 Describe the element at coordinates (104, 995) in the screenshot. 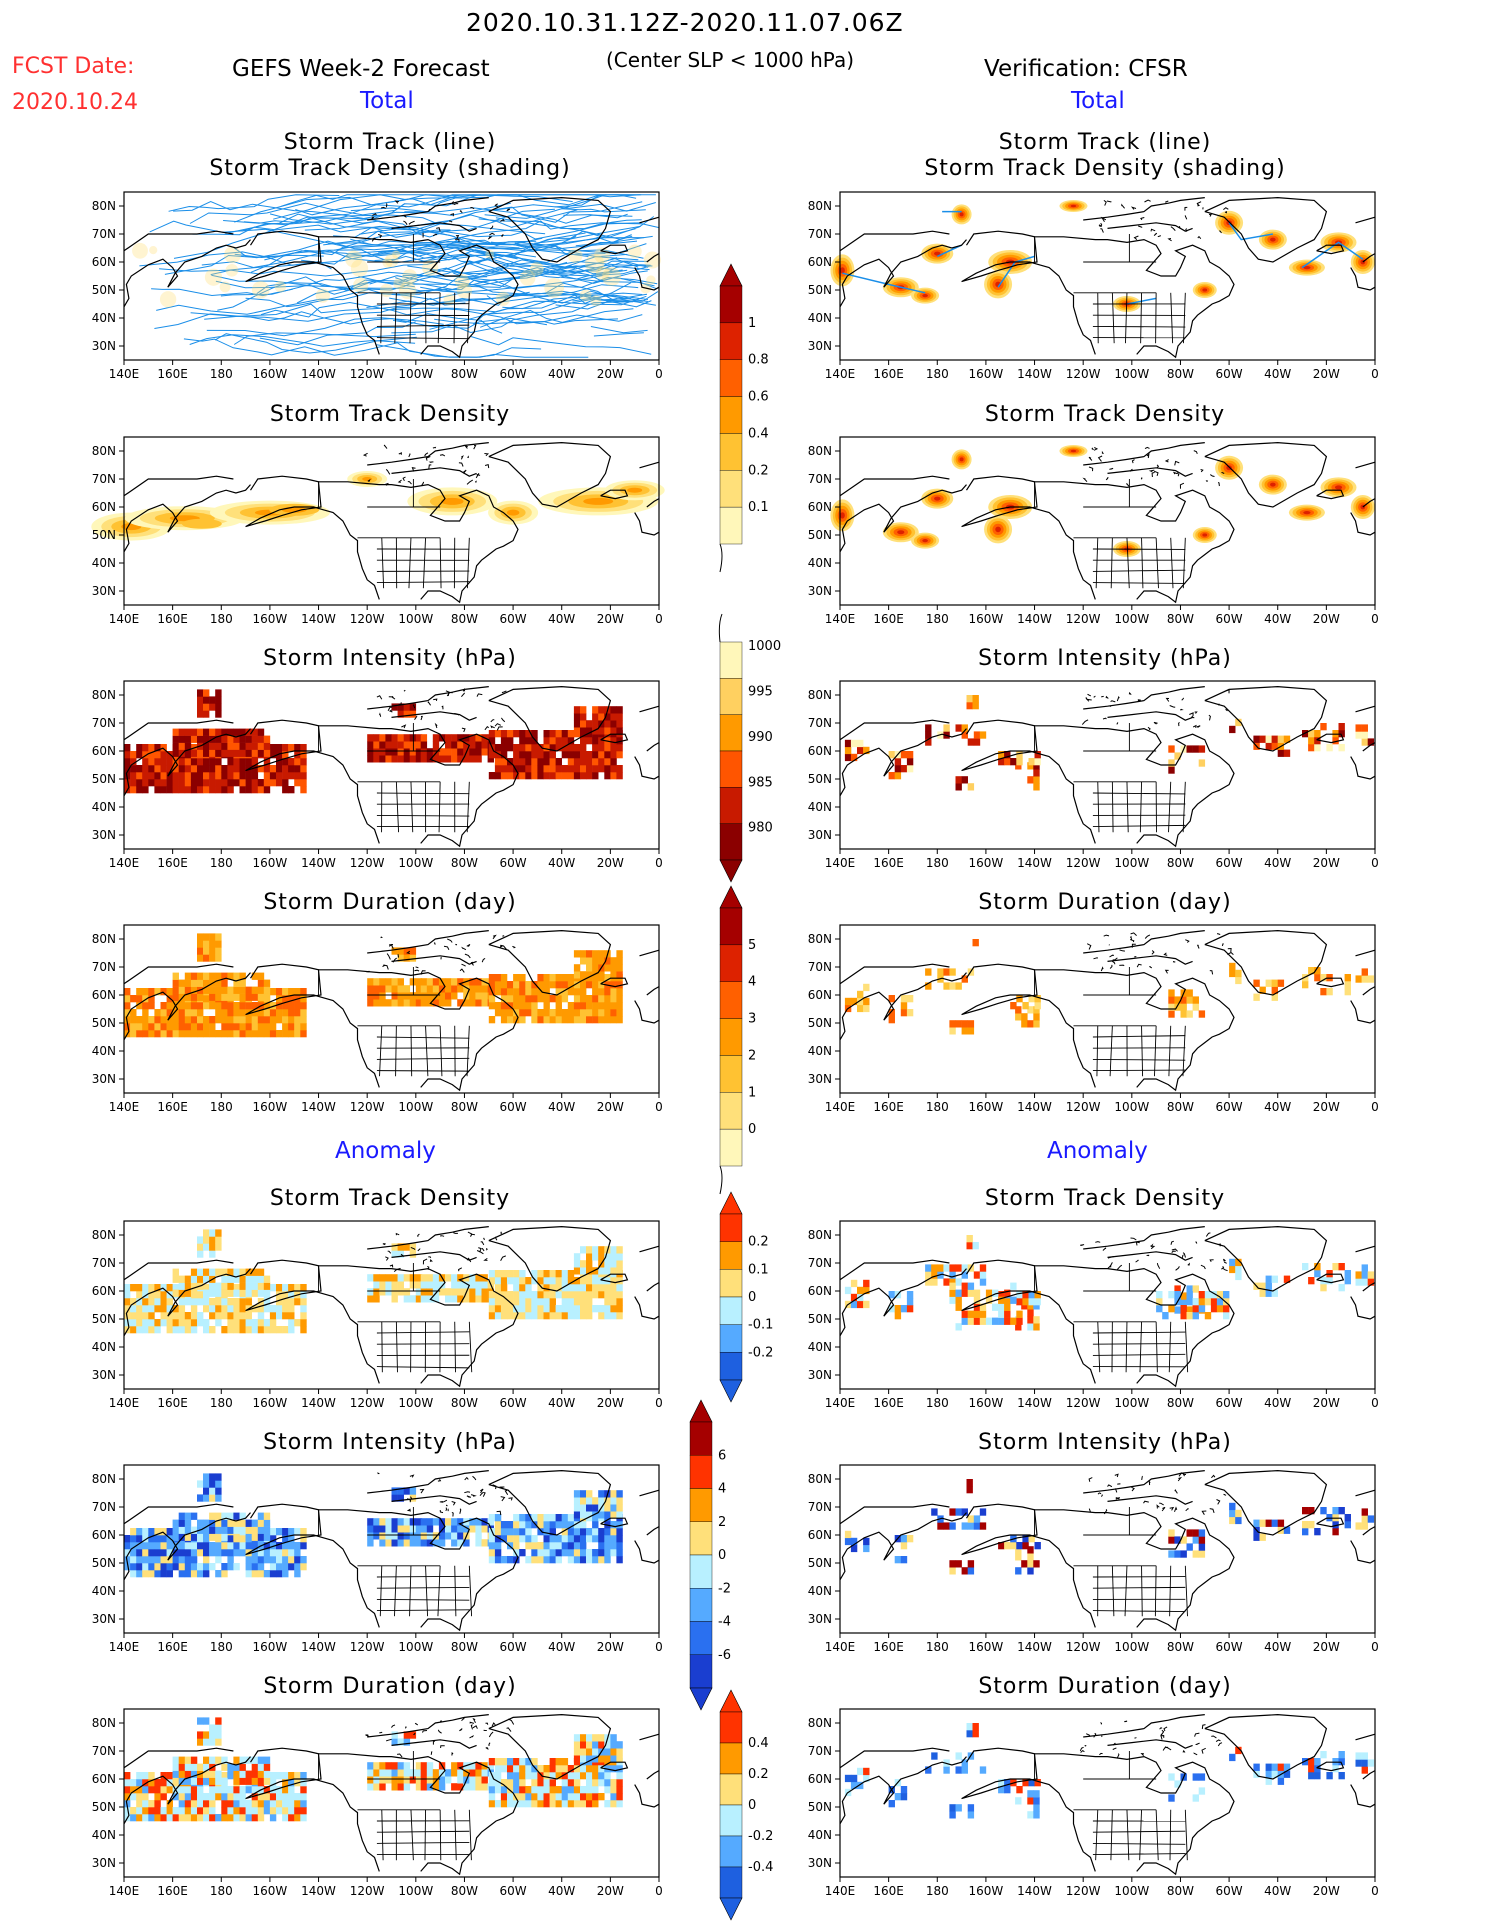

I see `lat-label: 60N` at that location.